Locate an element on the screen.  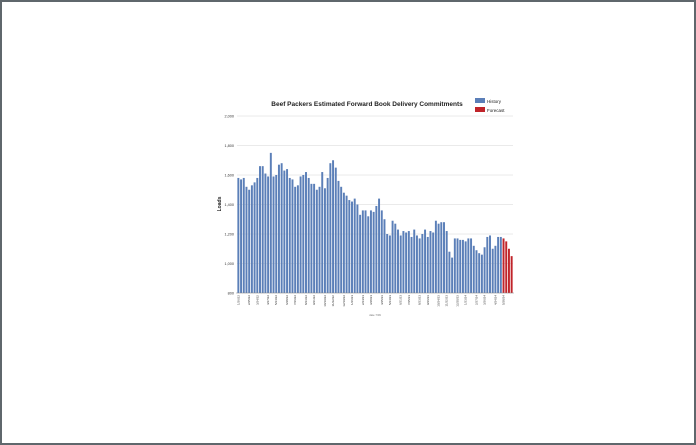
bars is located at coordinates (375, 222).